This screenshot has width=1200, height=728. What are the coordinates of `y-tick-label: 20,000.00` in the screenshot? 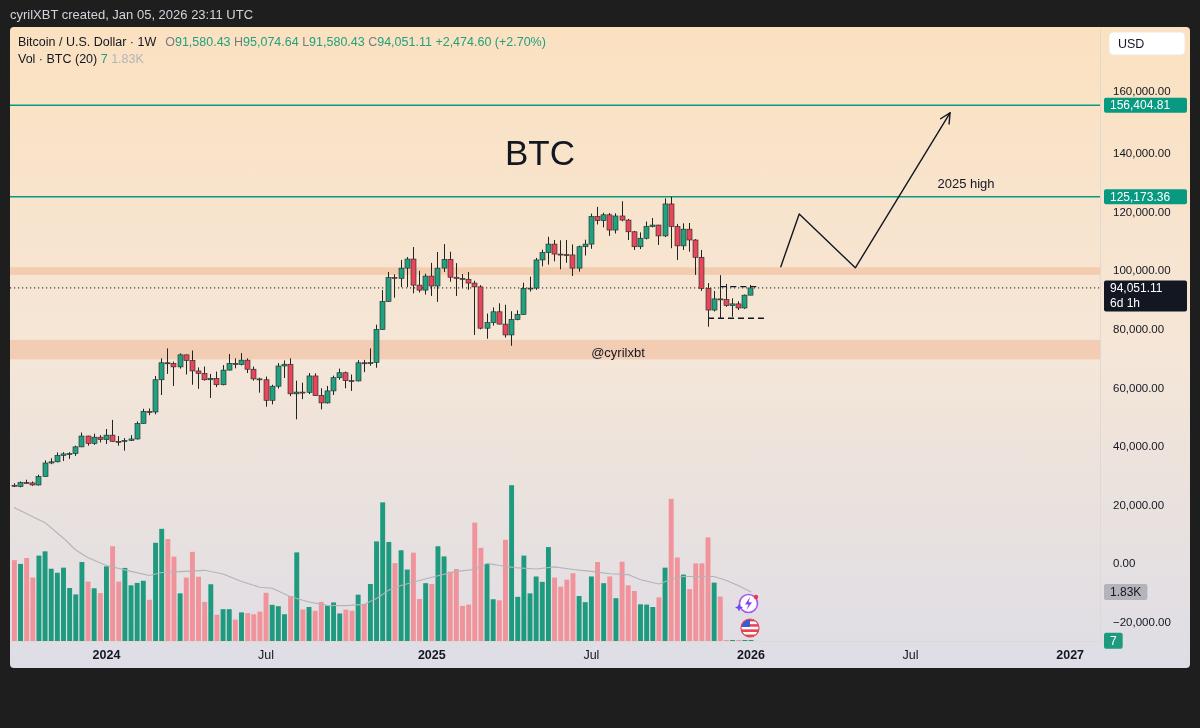 It's located at (1139, 504).